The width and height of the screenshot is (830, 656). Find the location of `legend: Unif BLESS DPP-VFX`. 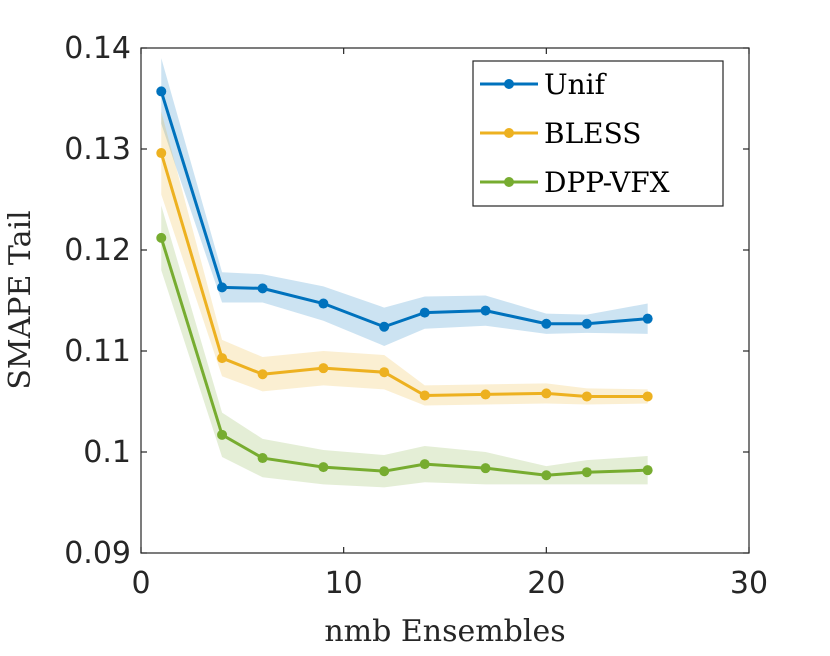

legend: Unif BLESS DPP-VFX is located at coordinates (598, 133).